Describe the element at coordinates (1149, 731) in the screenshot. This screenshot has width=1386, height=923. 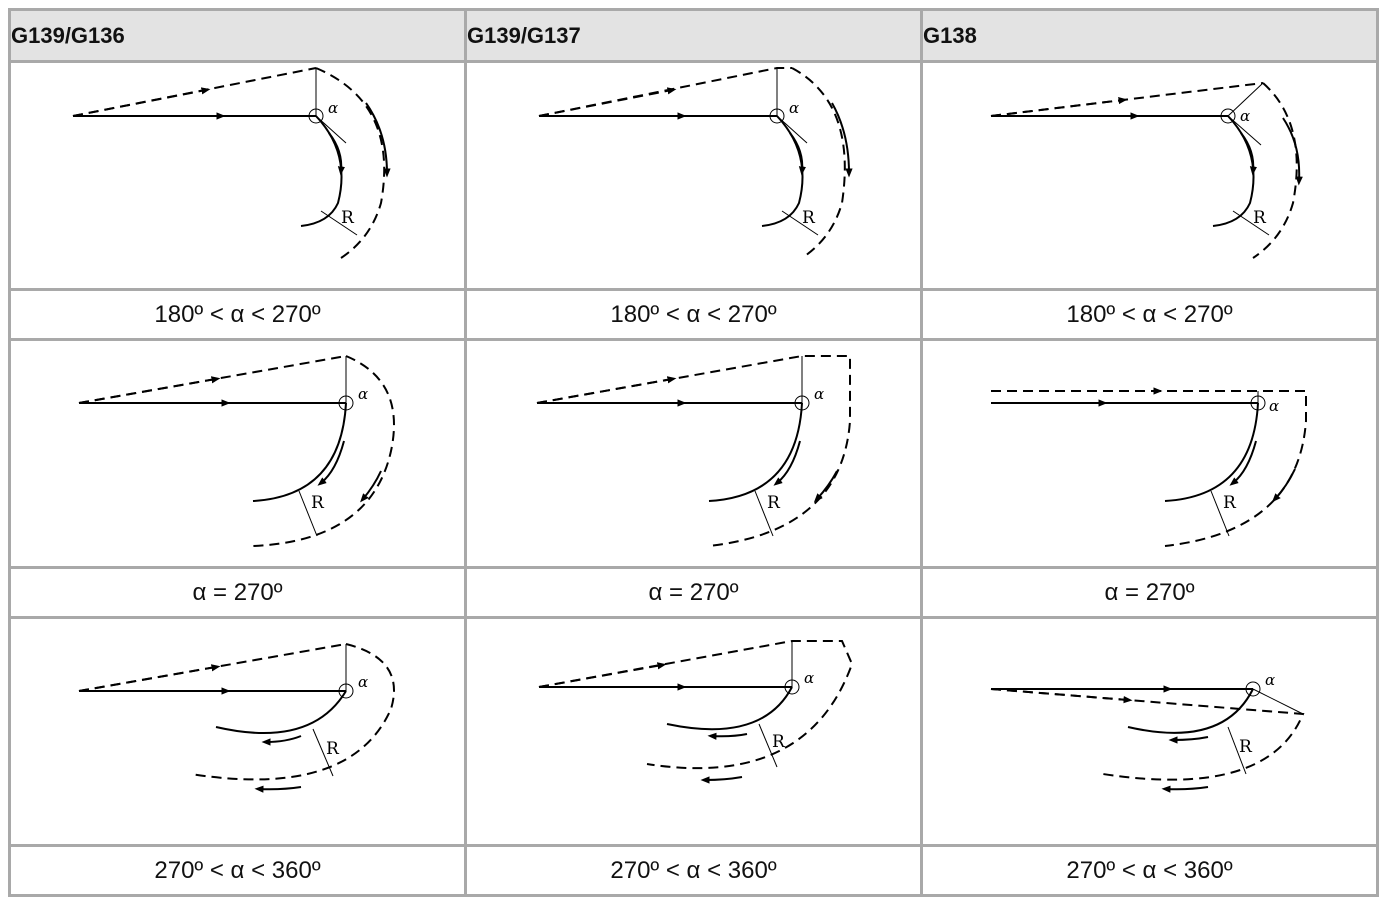
I see `diagram-g138-reflex: α R` at that location.